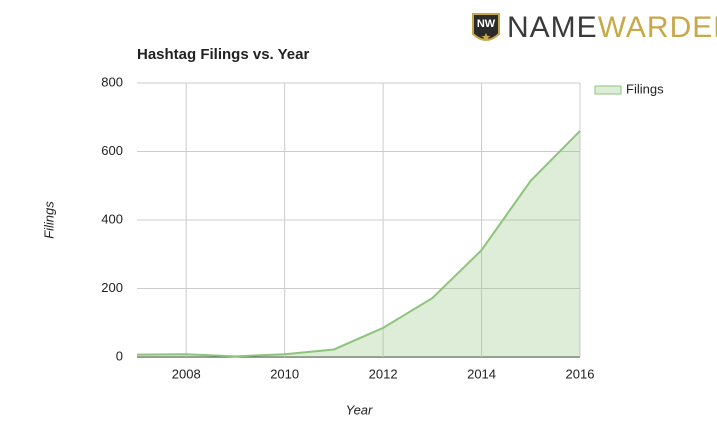  I want to click on legend-label: Filings, so click(645, 88).